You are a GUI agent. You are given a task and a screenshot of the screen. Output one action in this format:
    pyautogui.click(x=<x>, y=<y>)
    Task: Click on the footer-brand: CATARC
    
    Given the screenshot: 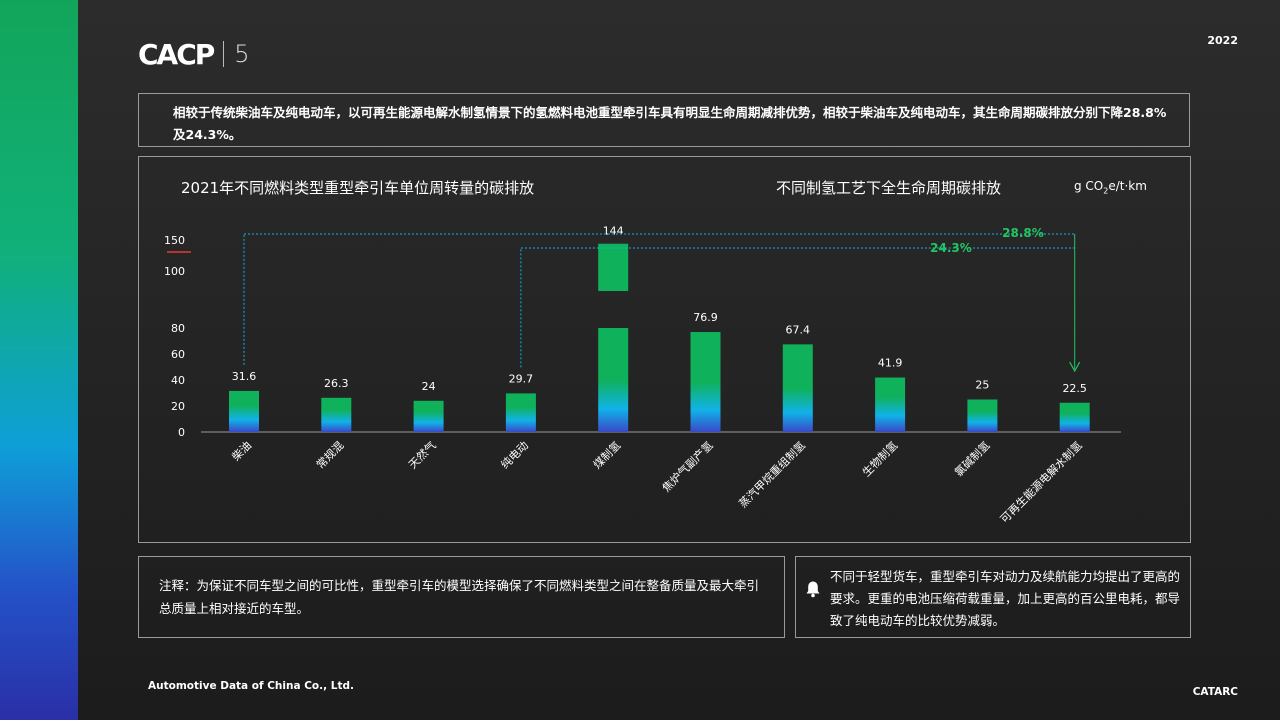 What is the action you would take?
    pyautogui.click(x=1215, y=692)
    